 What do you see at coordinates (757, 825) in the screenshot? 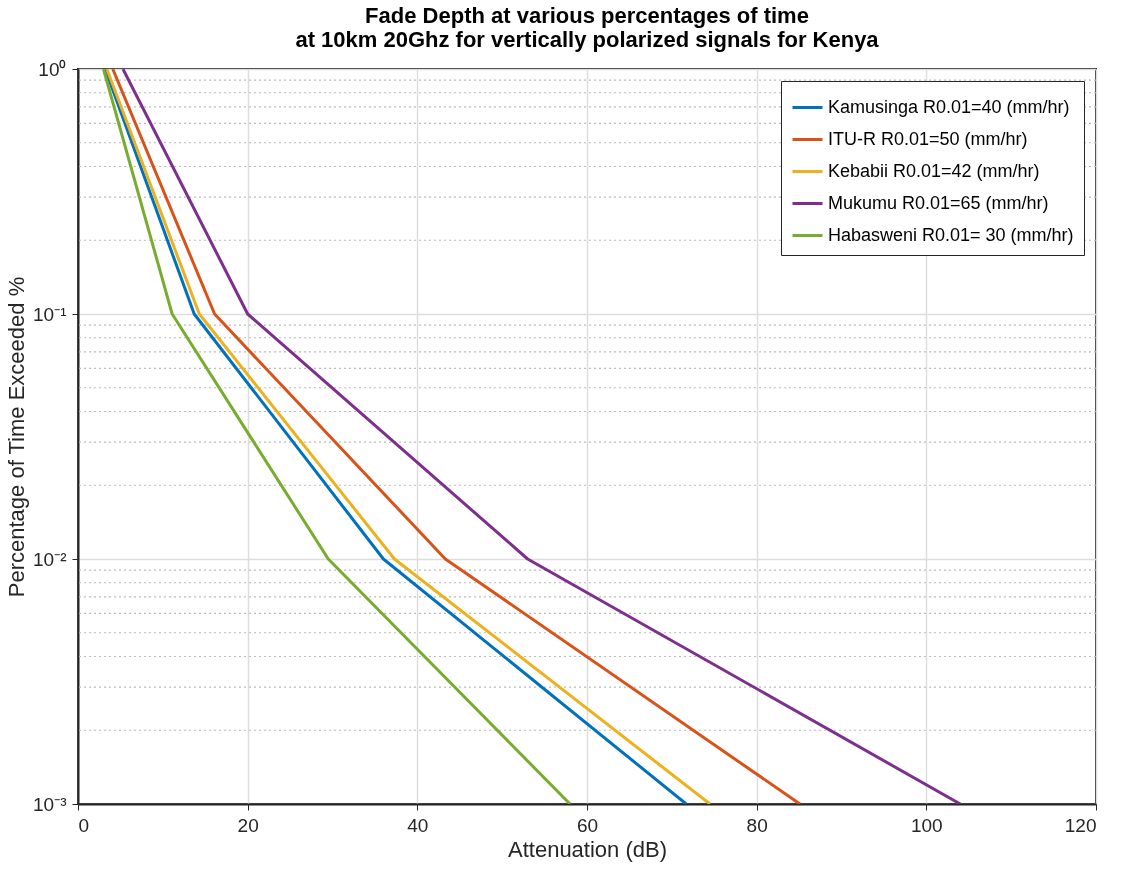
I see `x-tick-label: 80` at bounding box center [757, 825].